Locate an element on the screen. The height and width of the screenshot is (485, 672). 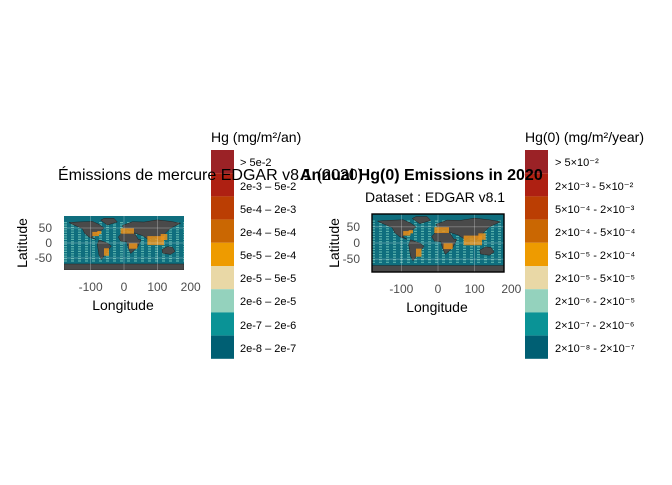
y-axis-label-right: Latitude is located at coordinates (334, 243).